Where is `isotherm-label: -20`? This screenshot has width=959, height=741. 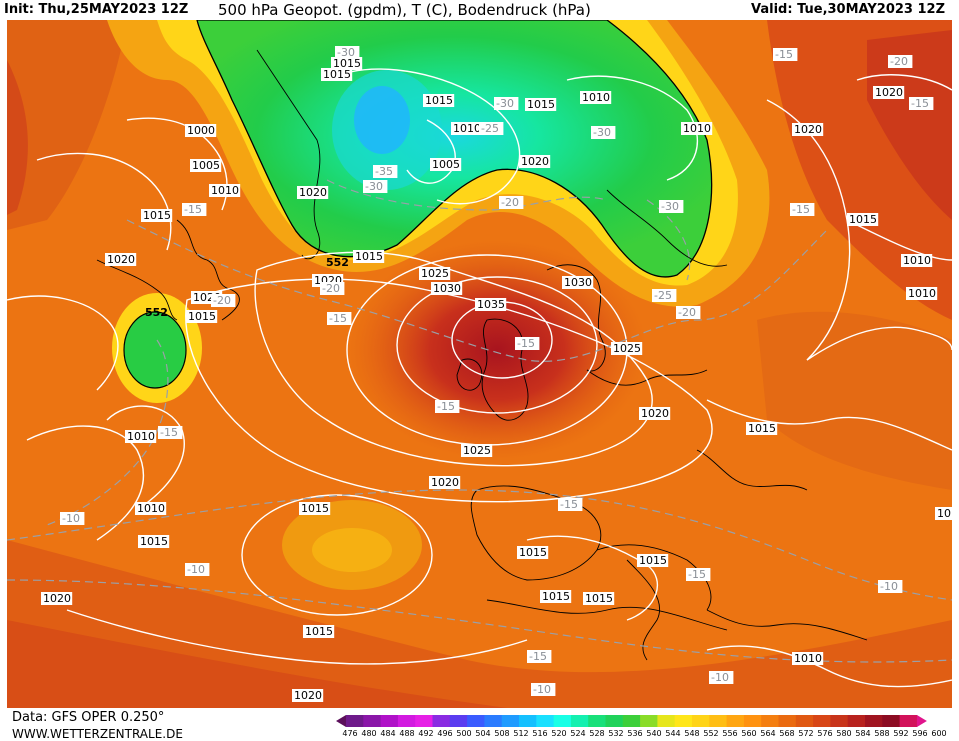
isotherm-label: -20 is located at coordinates (511, 202).